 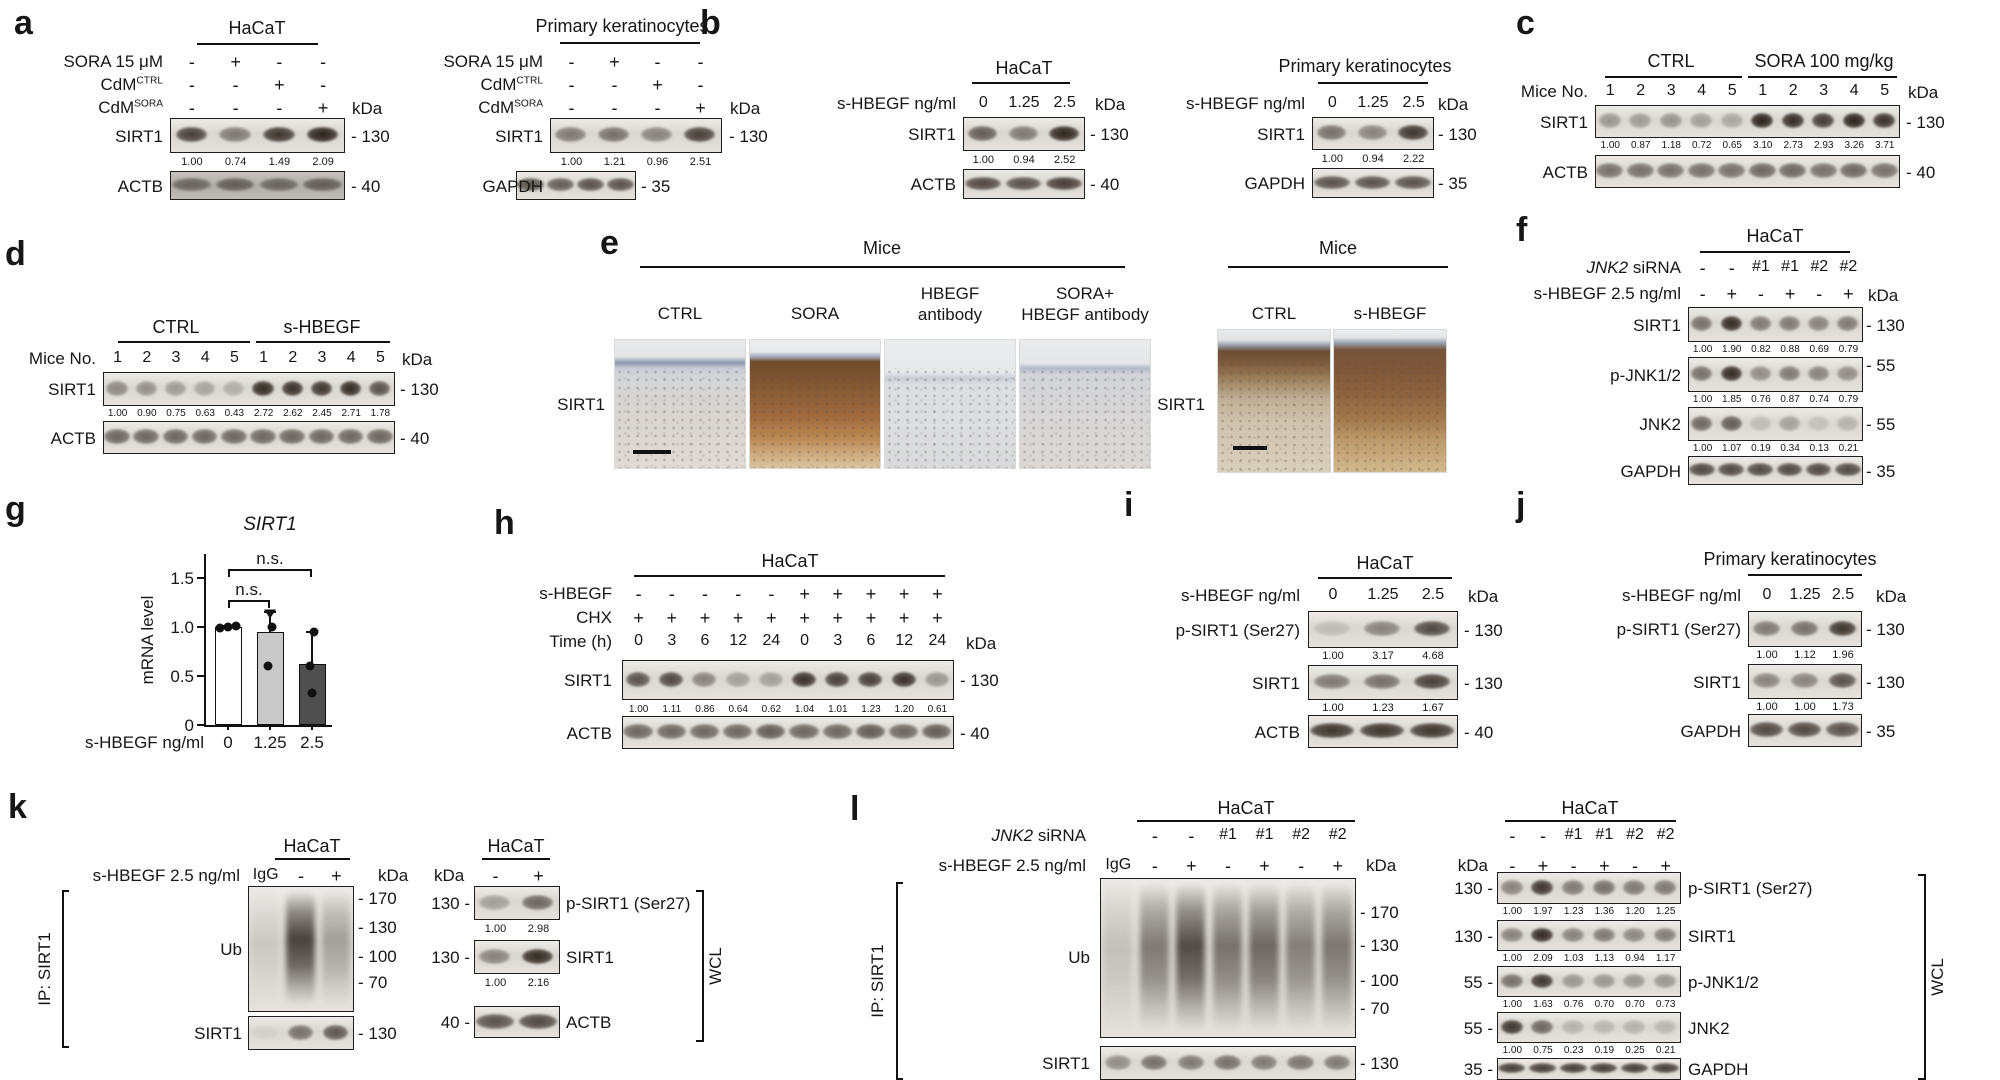 I want to click on condition-symbol: #2, so click(x=1301, y=834).